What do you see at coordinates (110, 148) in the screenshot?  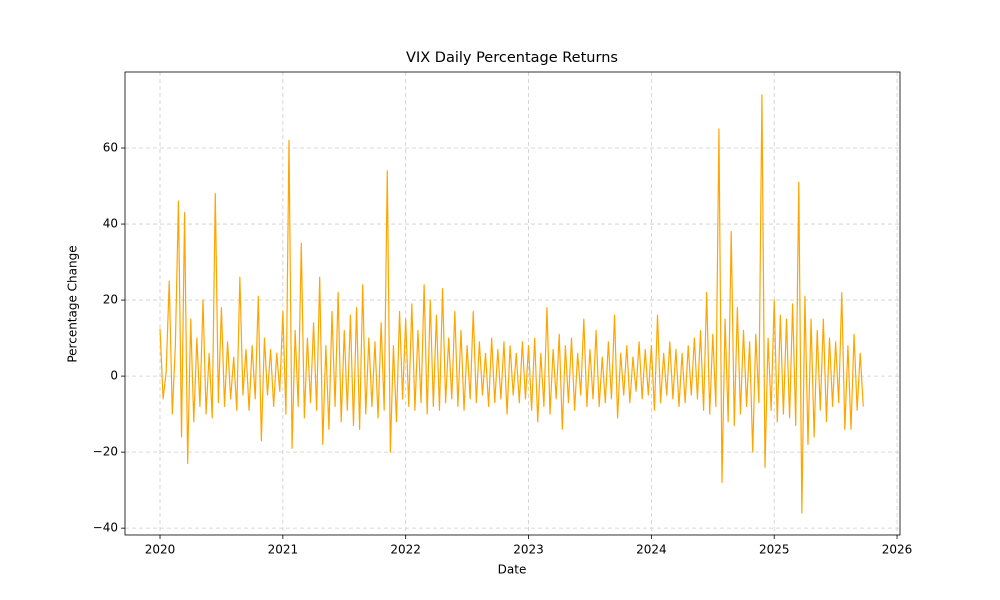 I see `y-tick-label: 60` at bounding box center [110, 148].